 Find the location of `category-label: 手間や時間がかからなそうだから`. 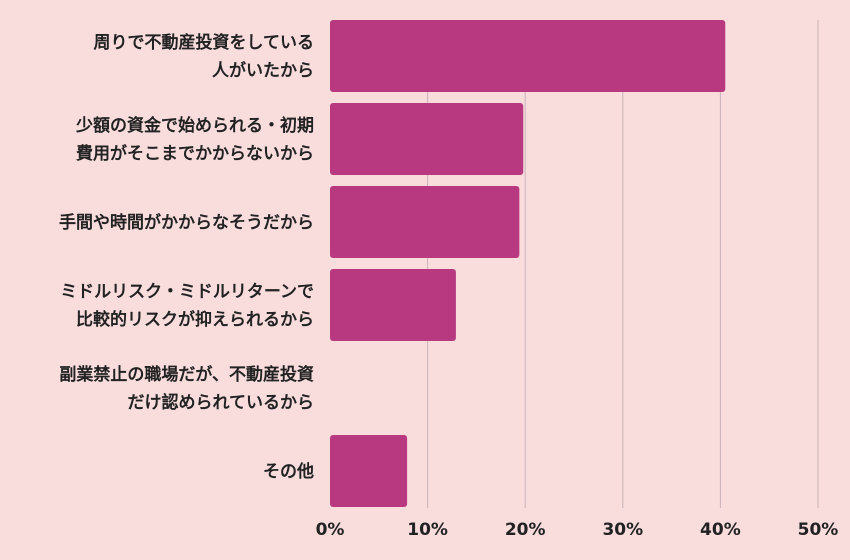

category-label: 手間や時間がかからなそうだから is located at coordinates (186, 222).